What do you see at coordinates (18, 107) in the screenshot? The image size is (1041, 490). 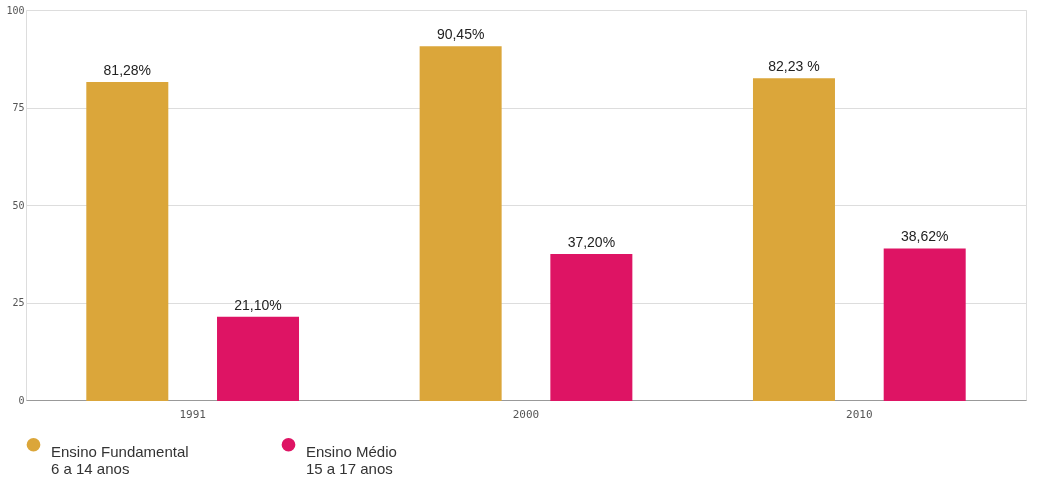 I see `y-tick-label: 75` at bounding box center [18, 107].